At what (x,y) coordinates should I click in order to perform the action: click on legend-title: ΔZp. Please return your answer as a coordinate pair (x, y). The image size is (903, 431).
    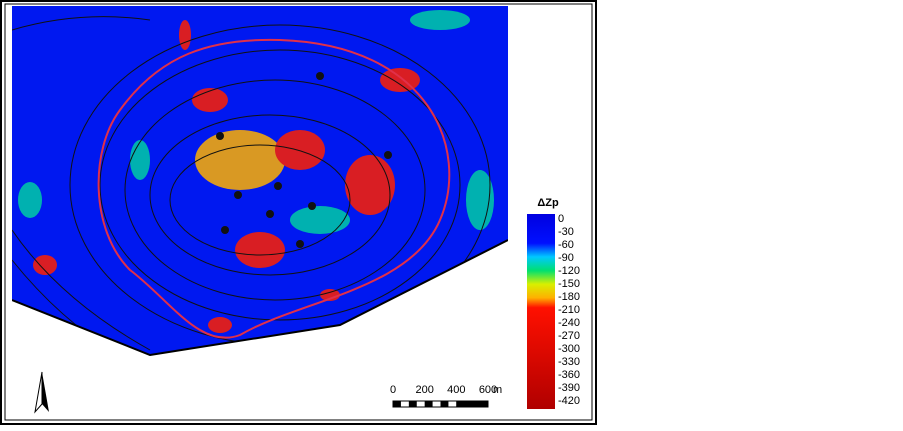
    Looking at the image, I should click on (548, 203).